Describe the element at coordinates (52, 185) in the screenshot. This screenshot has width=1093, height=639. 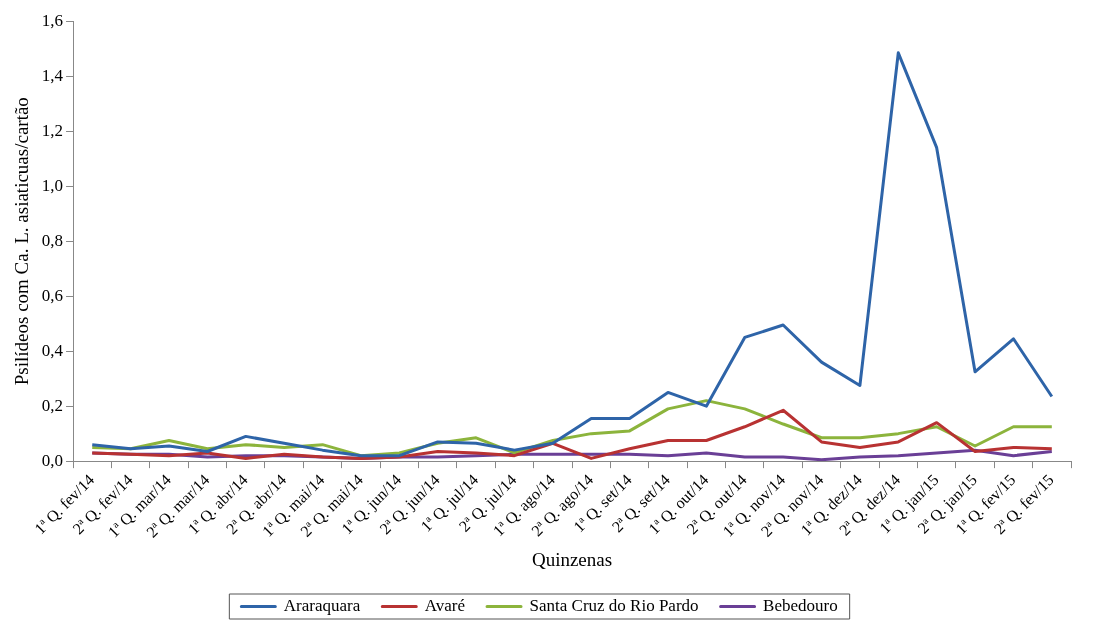
I see `y-tick-label: 1,0` at that location.